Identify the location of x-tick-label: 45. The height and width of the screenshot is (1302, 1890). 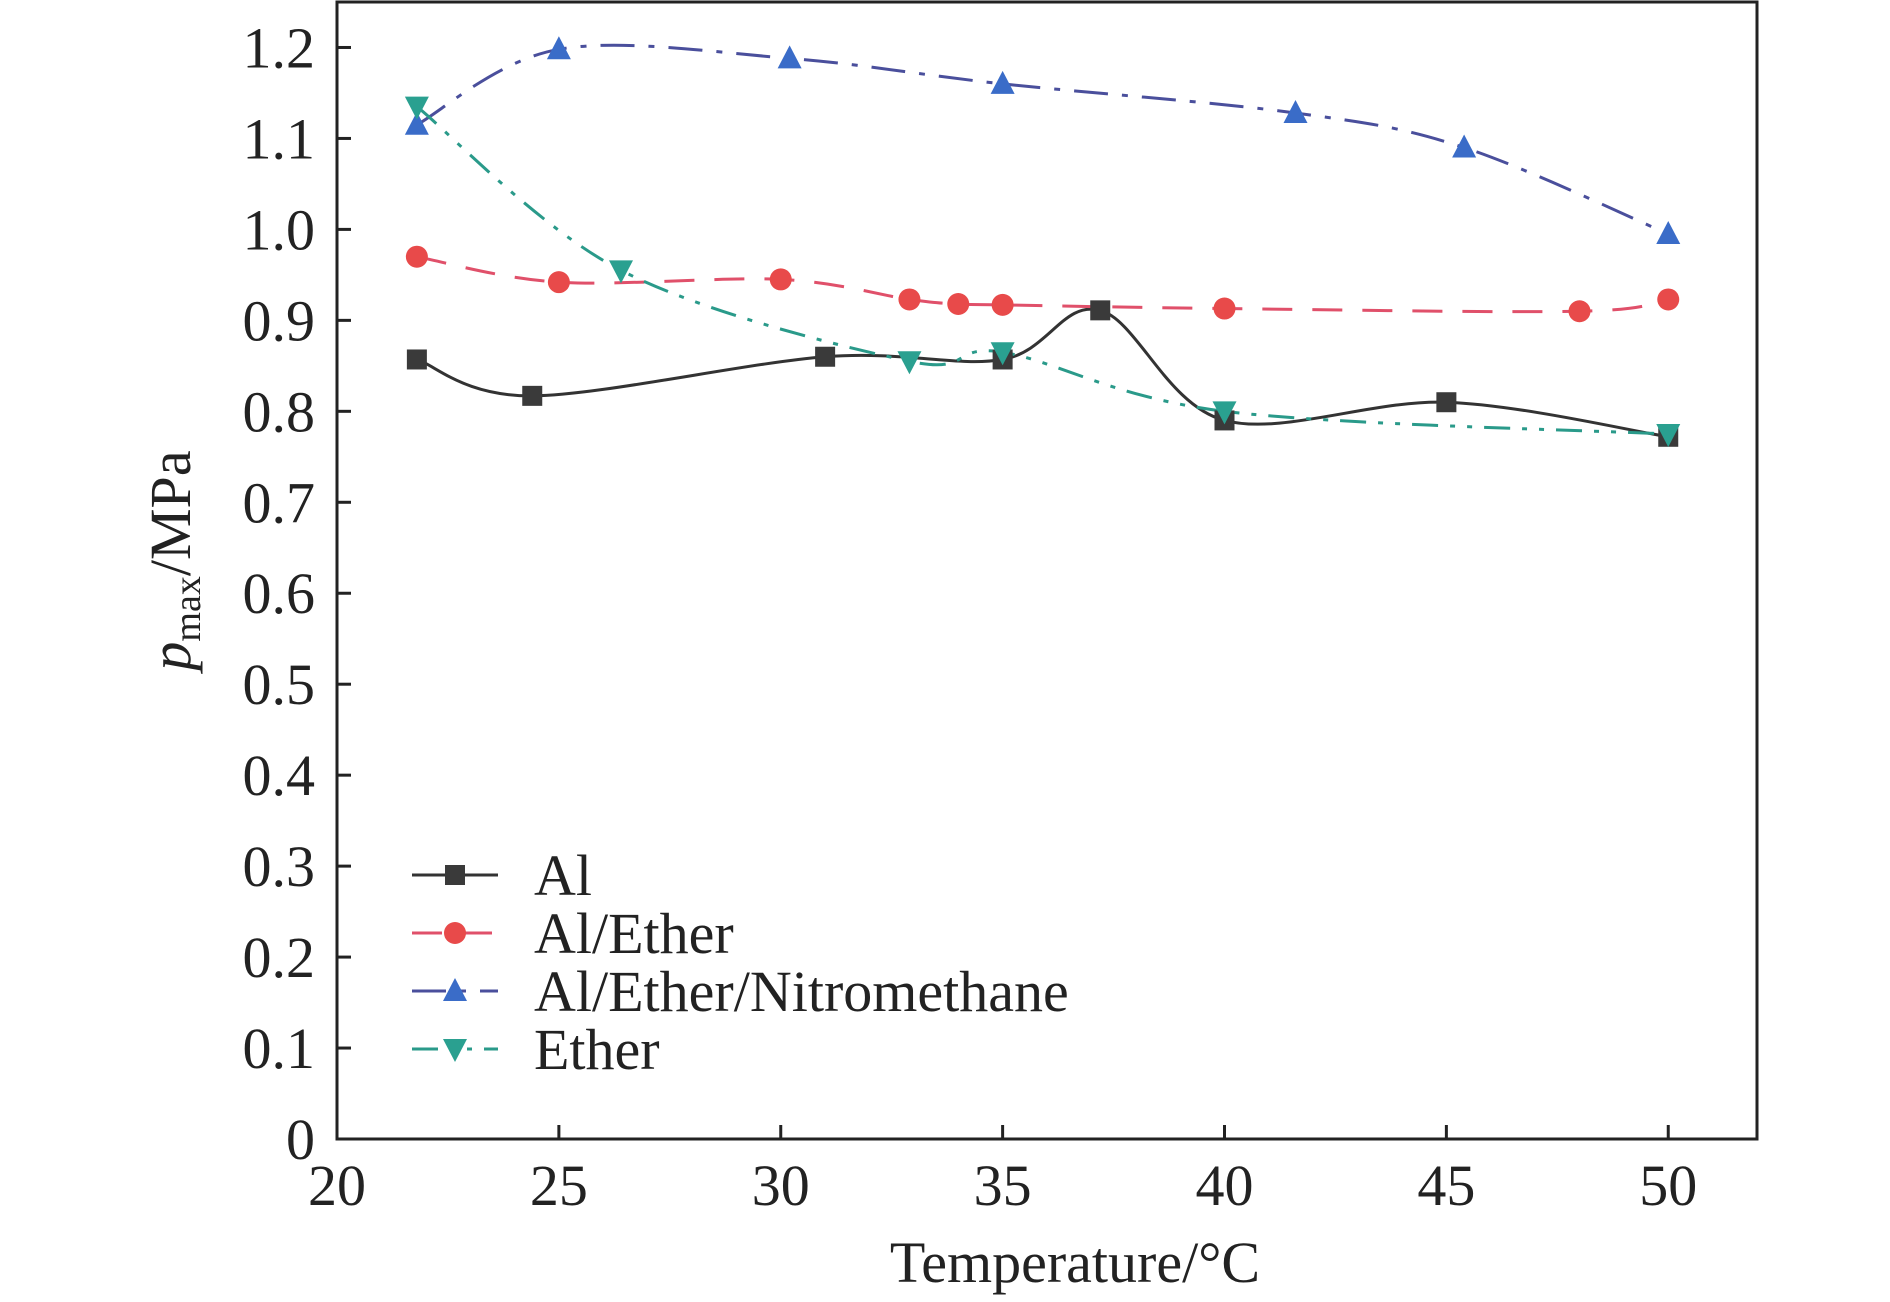
(1446, 1185).